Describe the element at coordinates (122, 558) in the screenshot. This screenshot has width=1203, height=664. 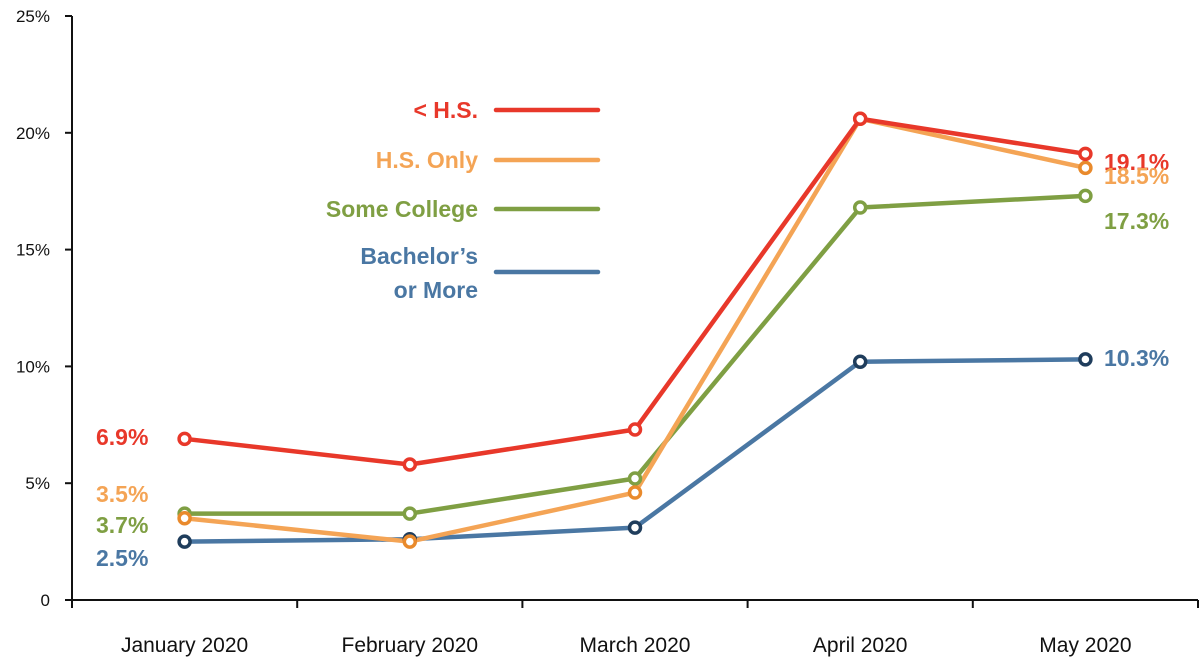
I see `start-value-label: 2.5%` at that location.